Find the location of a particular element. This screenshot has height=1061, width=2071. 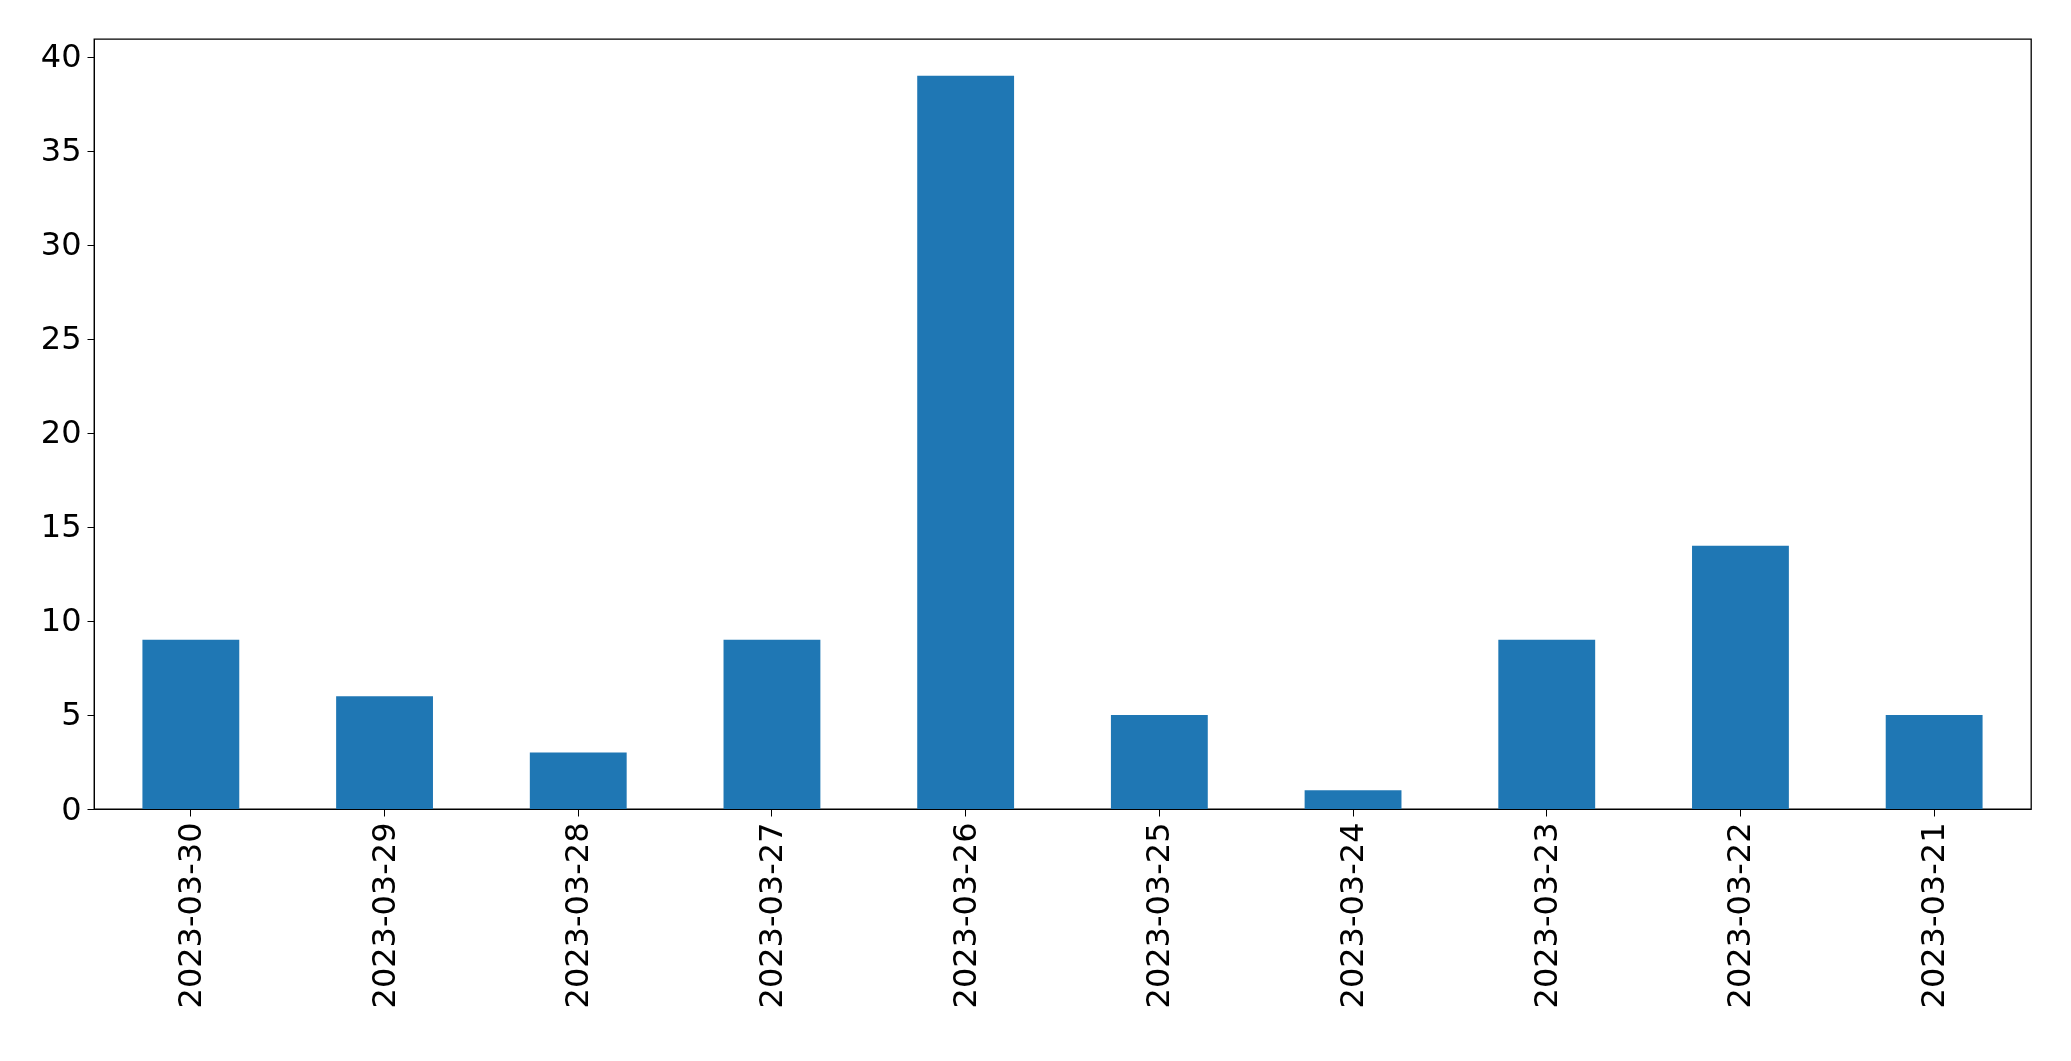

y-tick-label: 15 is located at coordinates (61, 526).